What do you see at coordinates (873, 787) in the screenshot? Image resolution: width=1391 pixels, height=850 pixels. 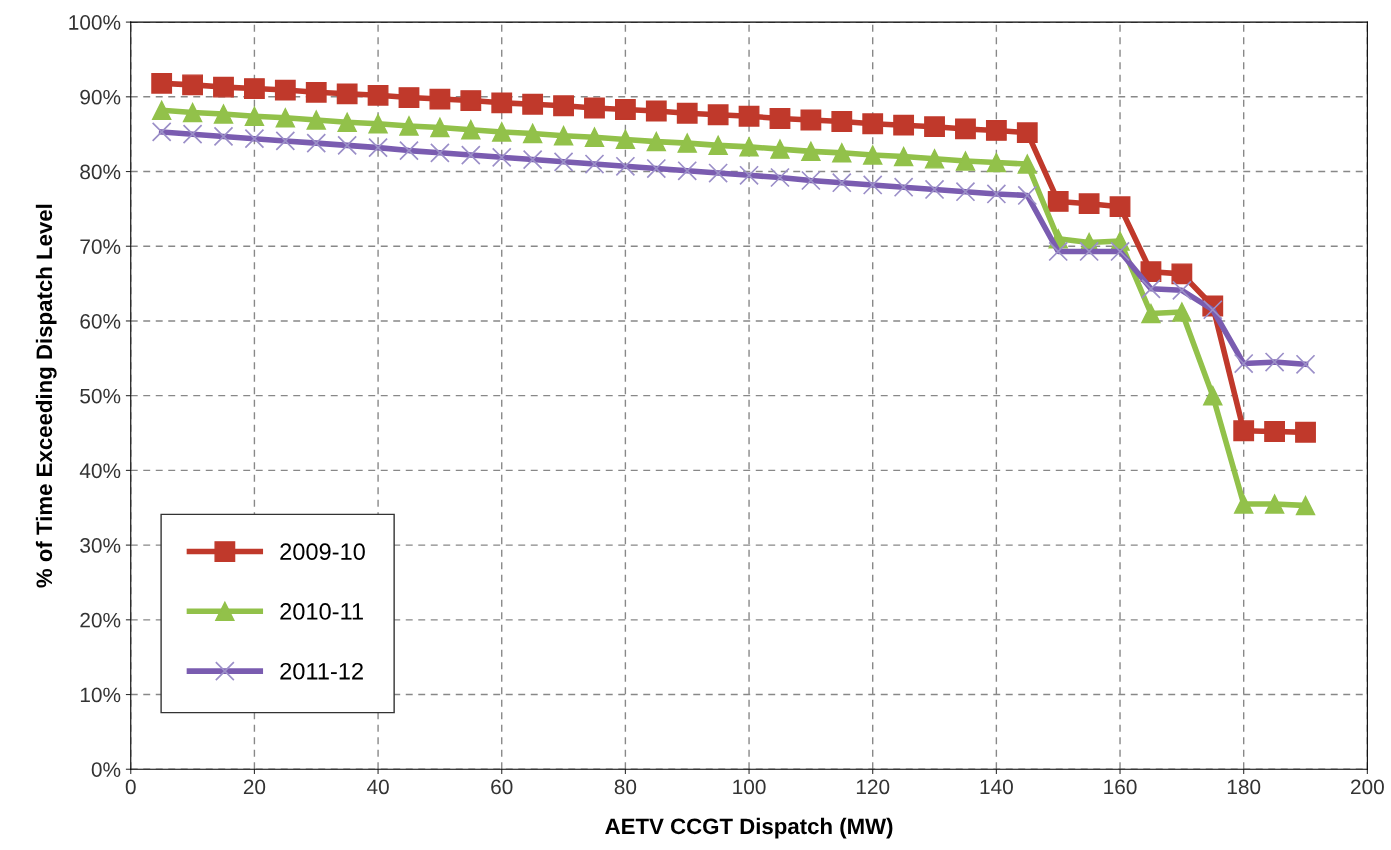 I see `x-tick-label: 120` at bounding box center [873, 787].